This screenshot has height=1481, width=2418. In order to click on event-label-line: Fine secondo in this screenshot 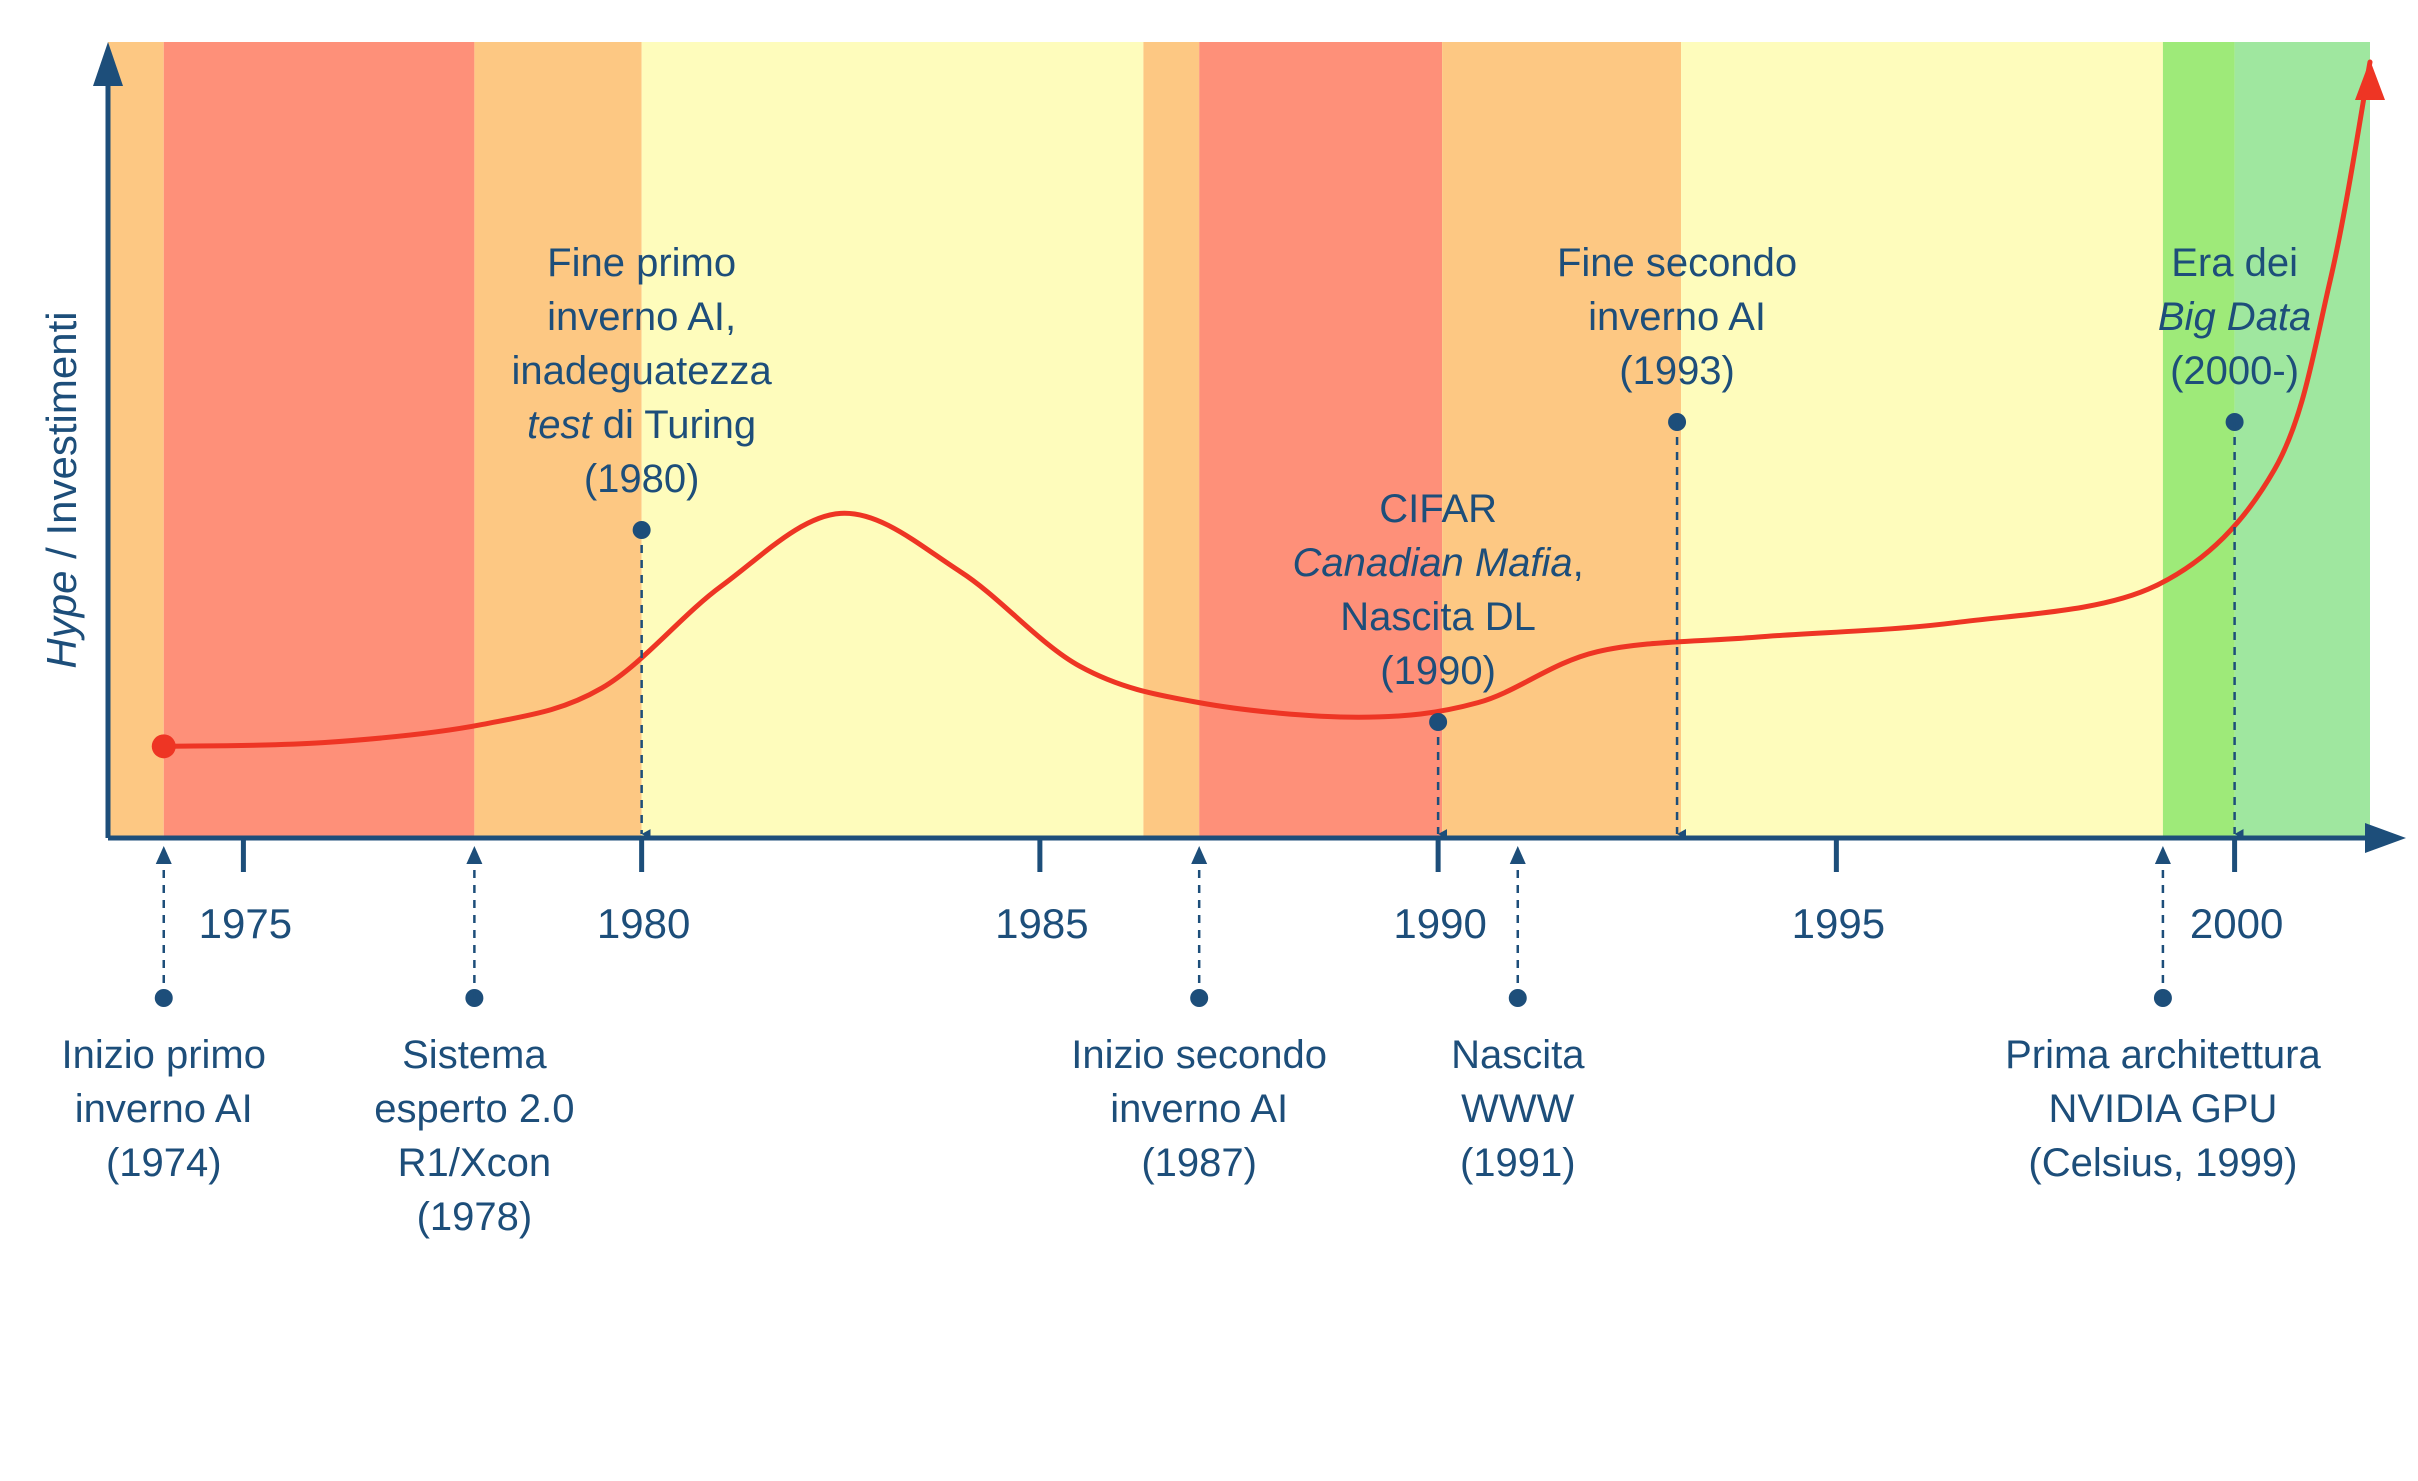, I will do `click(1677, 263)`.